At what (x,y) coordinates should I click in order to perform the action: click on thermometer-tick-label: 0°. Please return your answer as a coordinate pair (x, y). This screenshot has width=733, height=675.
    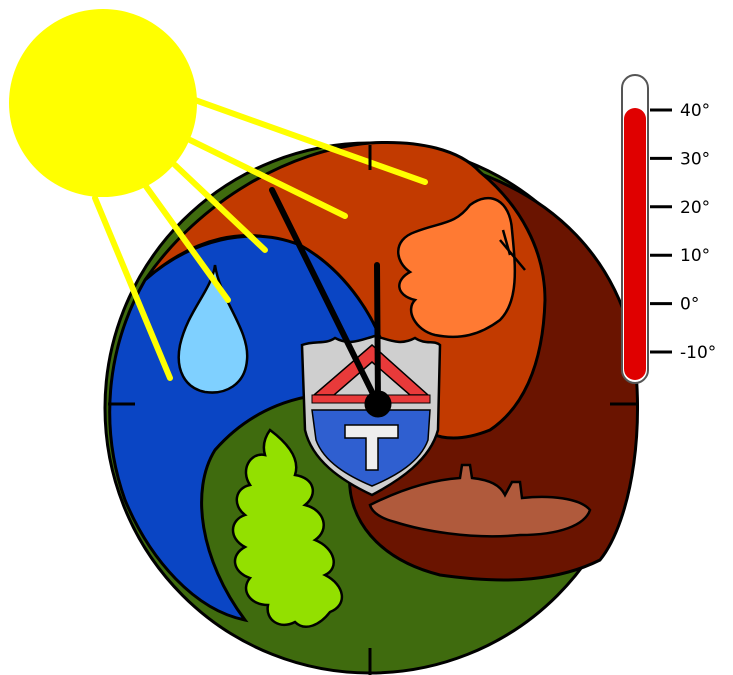
    Looking at the image, I should click on (689, 305).